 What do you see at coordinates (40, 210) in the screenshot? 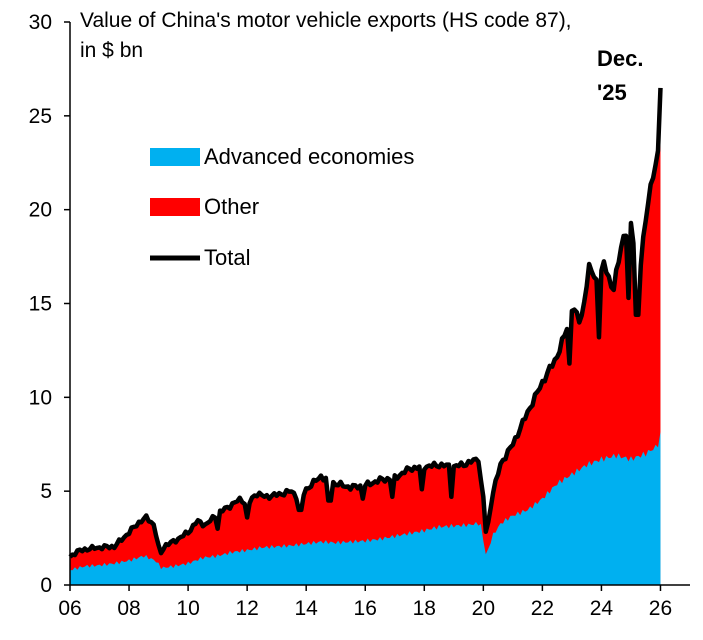
I see `y-tick-label: 20` at bounding box center [40, 210].